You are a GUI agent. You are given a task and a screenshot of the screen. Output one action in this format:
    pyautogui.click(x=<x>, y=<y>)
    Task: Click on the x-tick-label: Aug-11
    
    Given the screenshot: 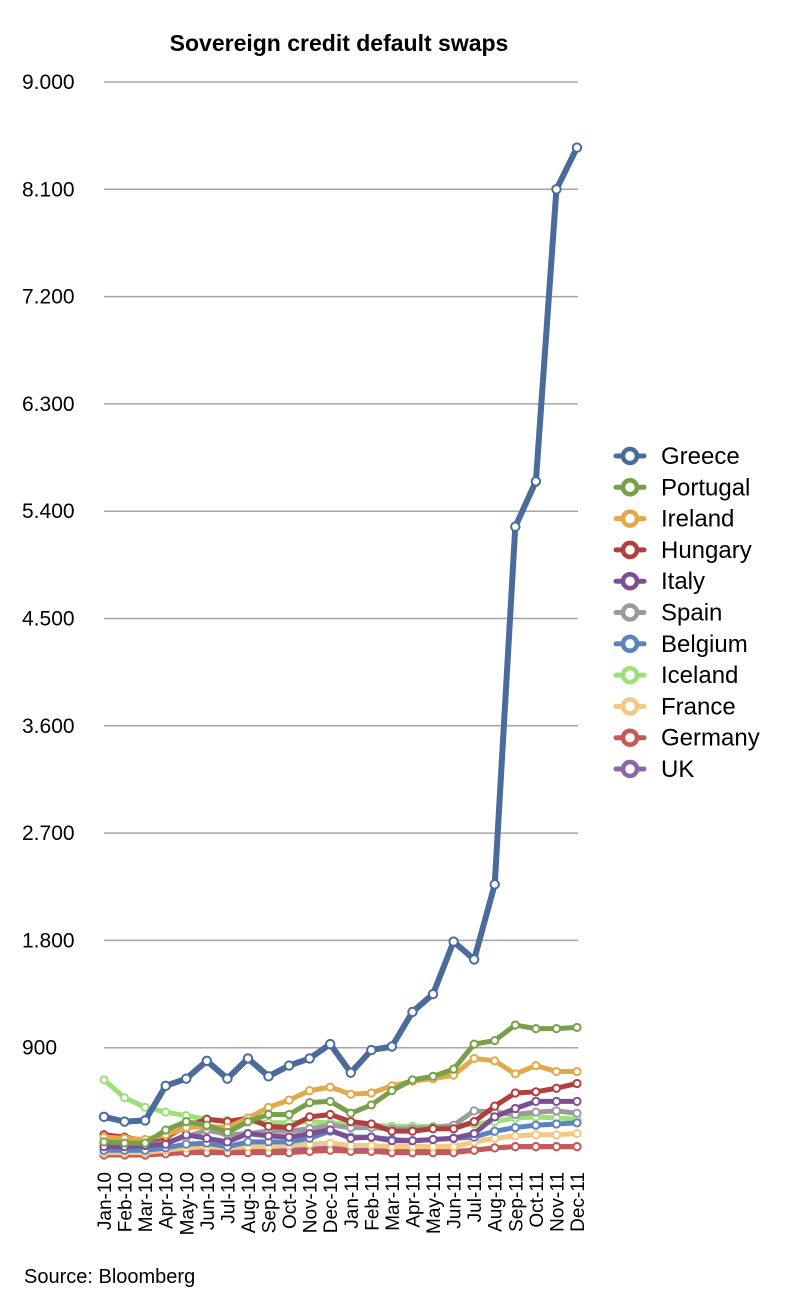 What is the action you would take?
    pyautogui.click(x=496, y=1202)
    